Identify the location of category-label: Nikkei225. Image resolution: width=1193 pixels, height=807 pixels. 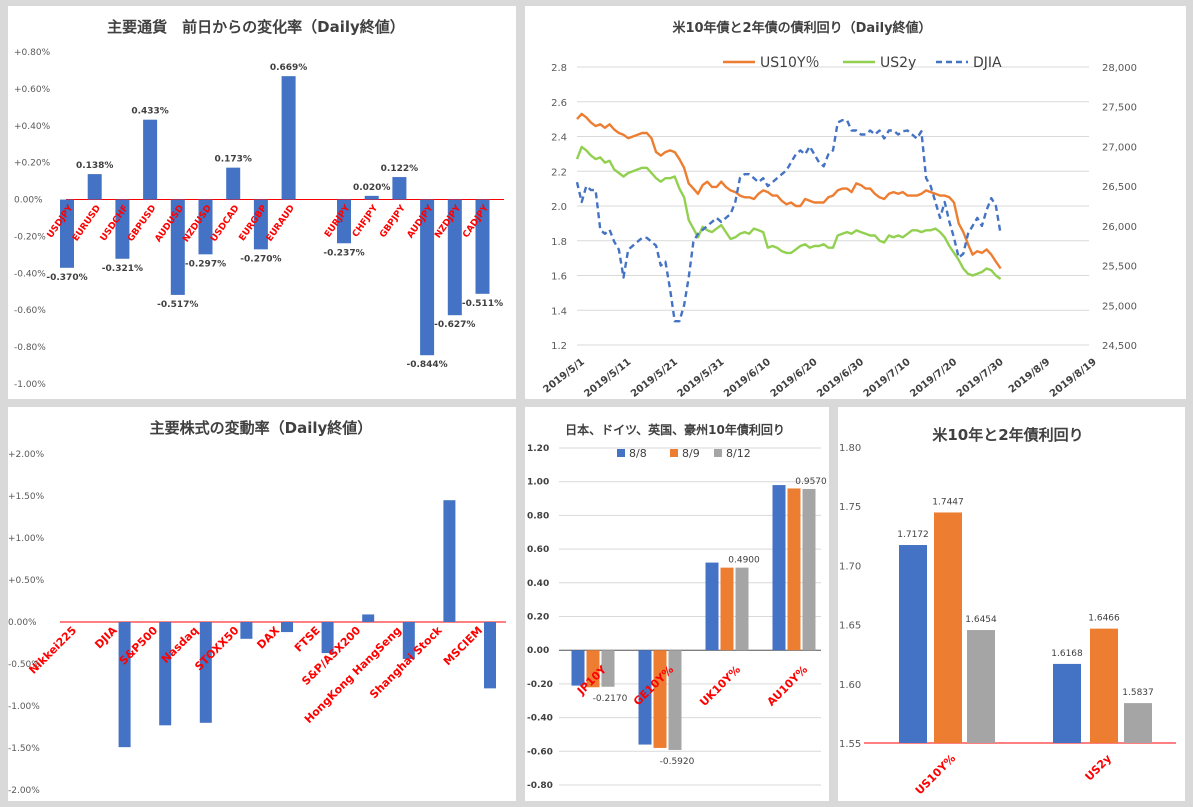
(52, 650).